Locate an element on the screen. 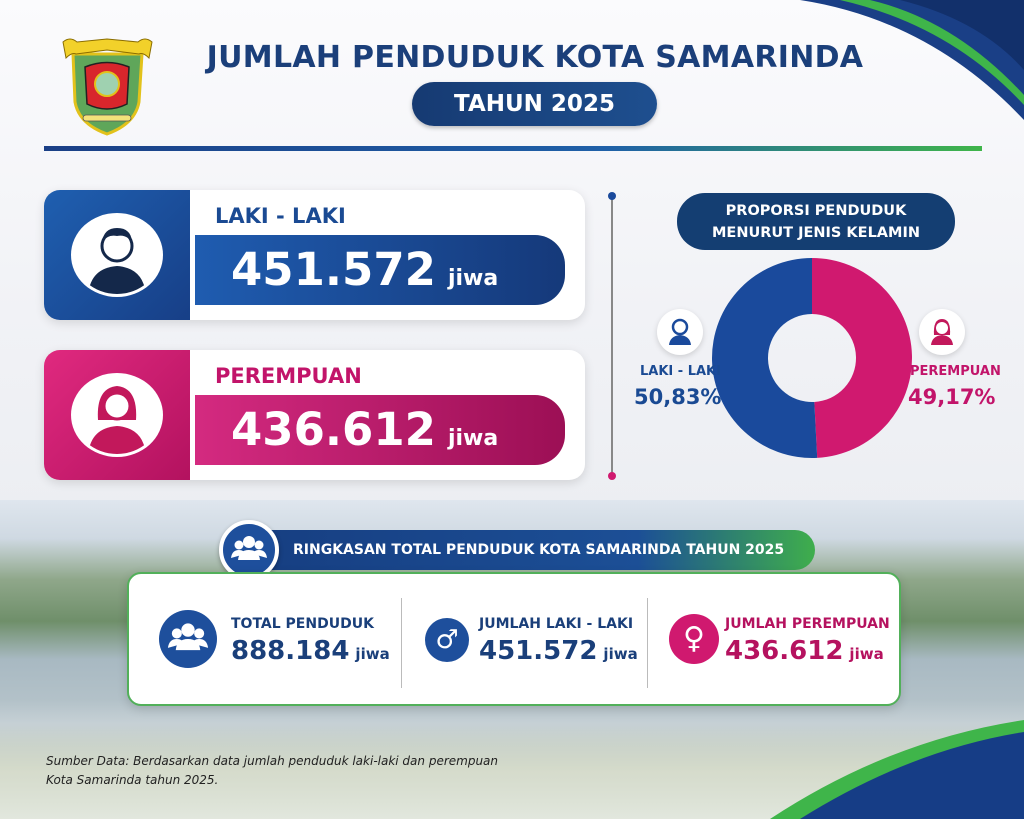 This screenshot has height=819, width=1024. header-divider is located at coordinates (513, 148).